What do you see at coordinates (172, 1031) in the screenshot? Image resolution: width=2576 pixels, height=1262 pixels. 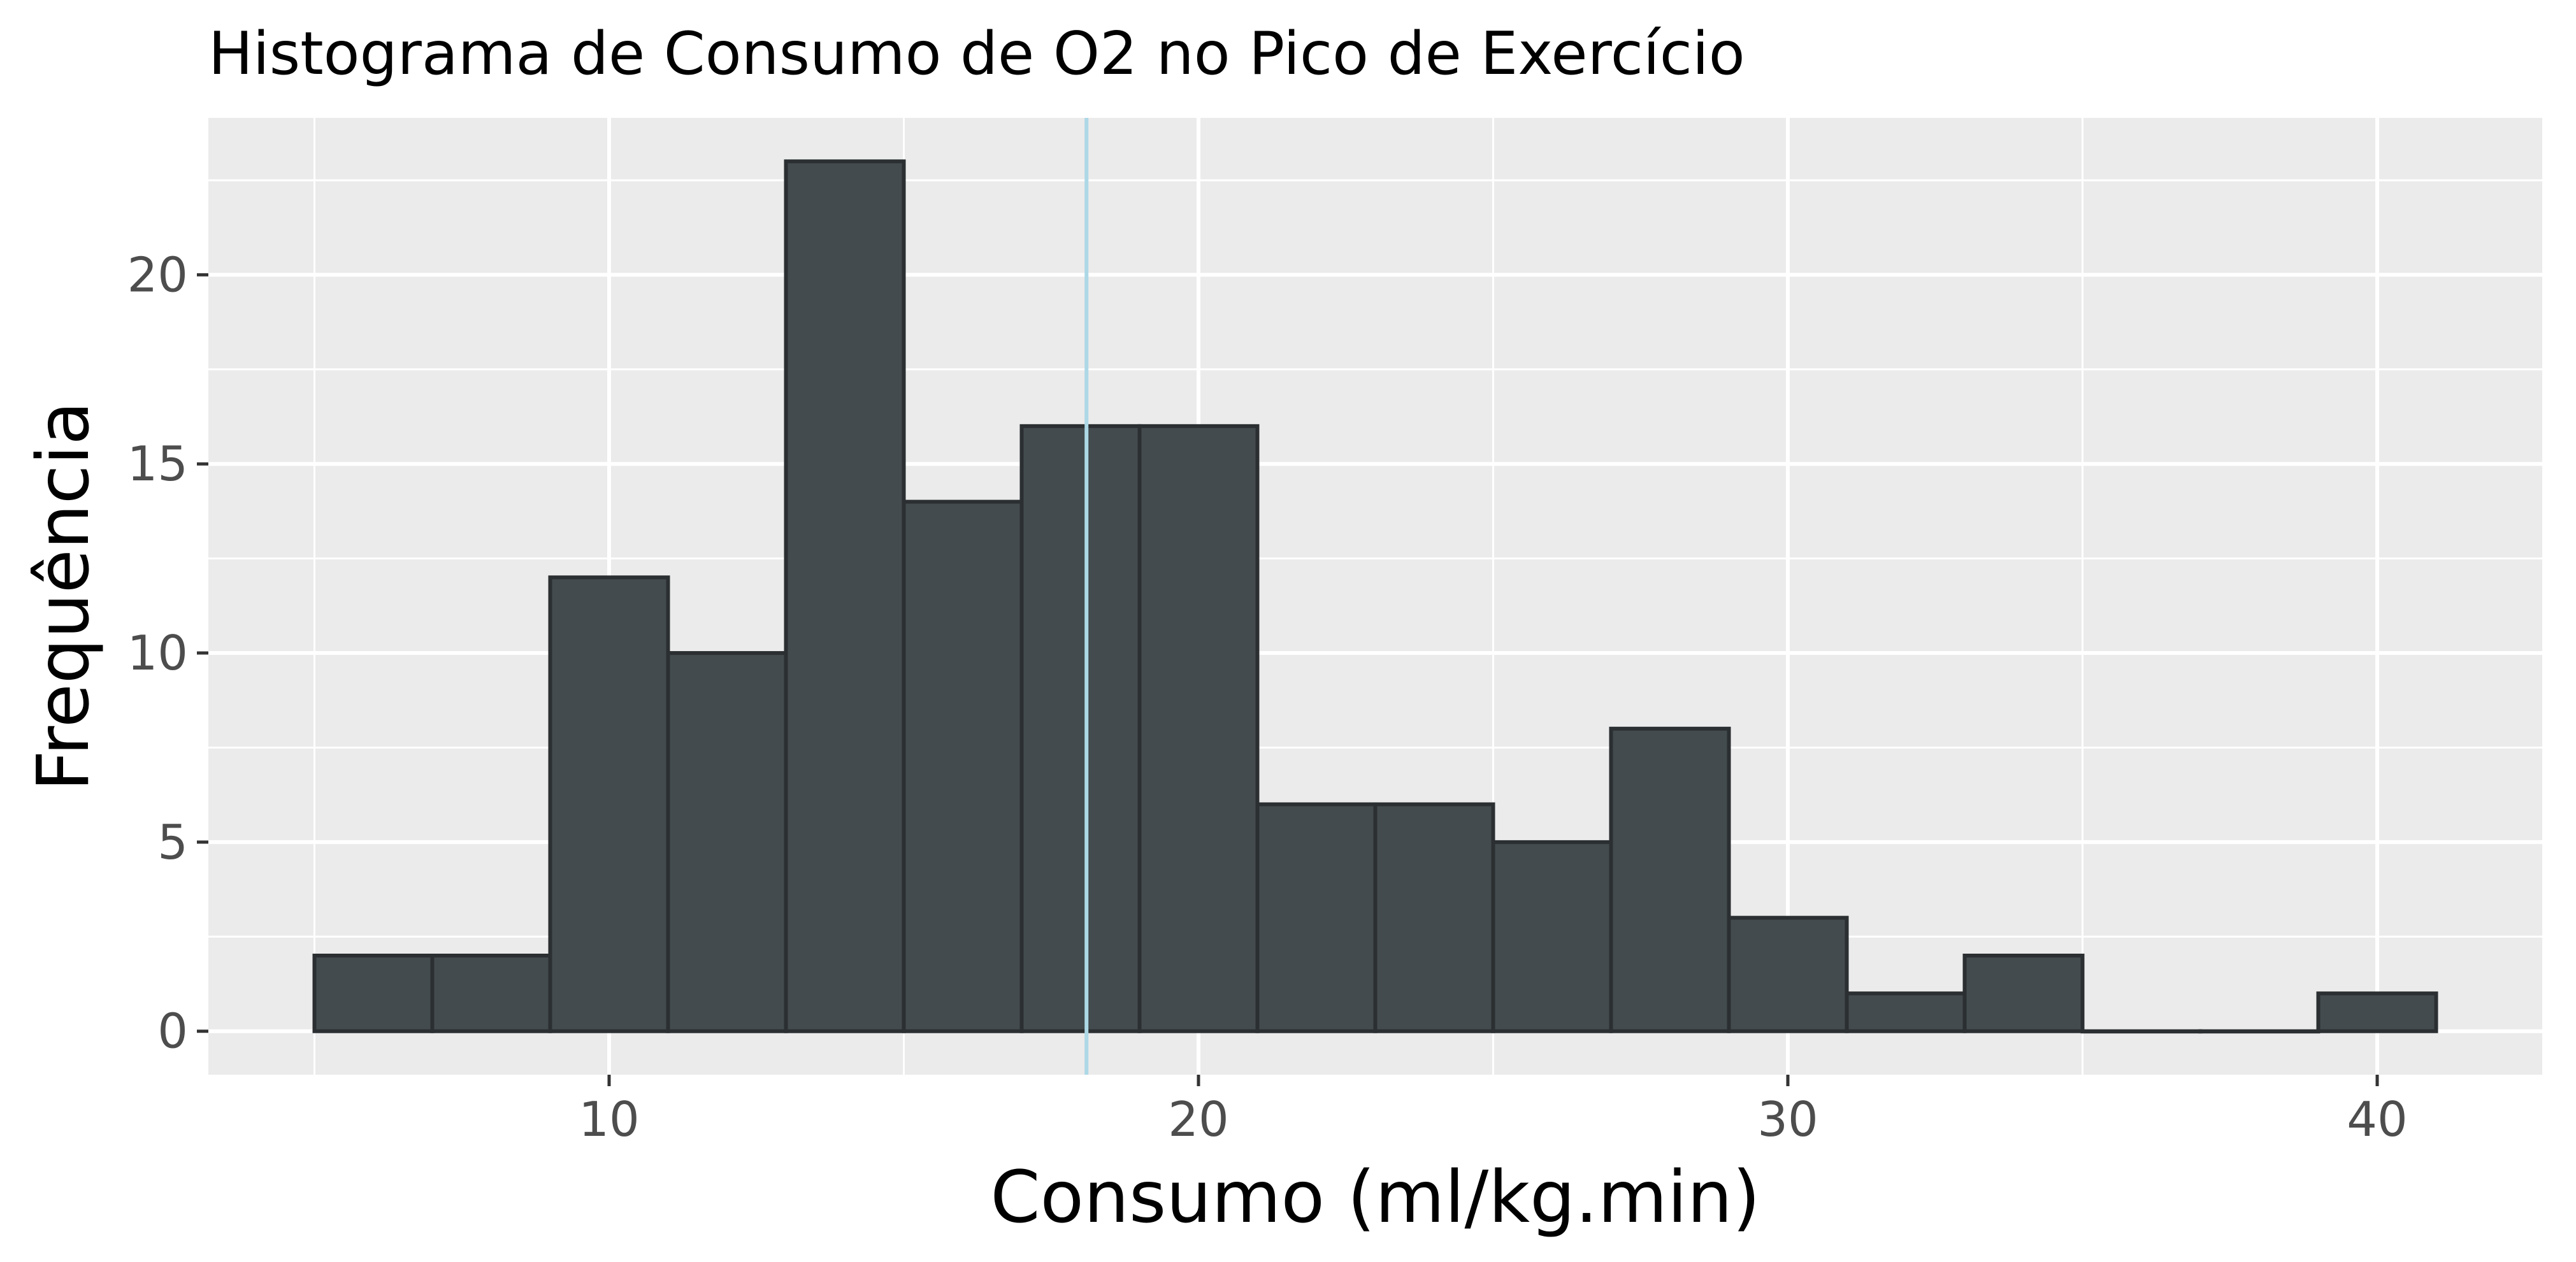 I see `y-tick-label: 0` at bounding box center [172, 1031].